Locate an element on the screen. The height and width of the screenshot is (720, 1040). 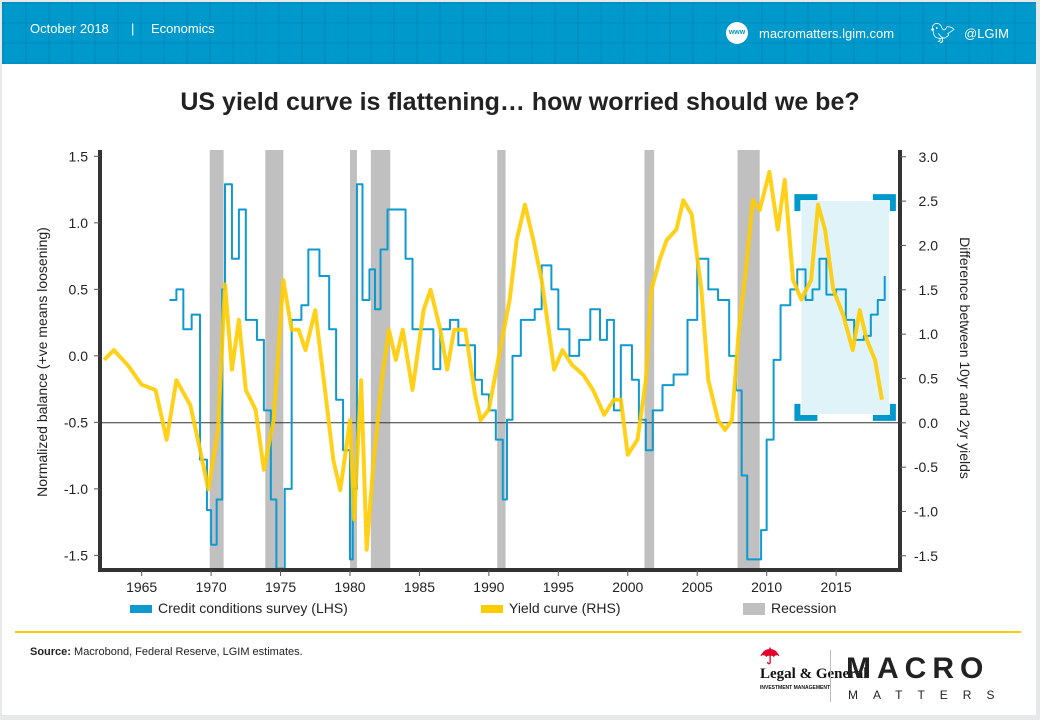
legend-item-credit: Credit conditions survey (LHS) is located at coordinates (239, 608).